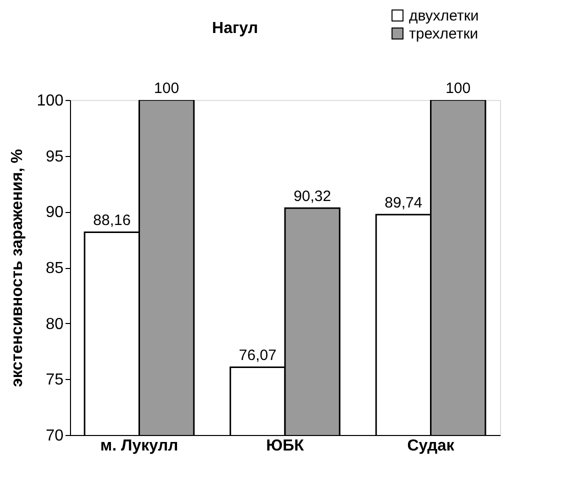 The image size is (577, 500). Describe the element at coordinates (55, 213) in the screenshot. I see `y-tick-label: 90` at that location.